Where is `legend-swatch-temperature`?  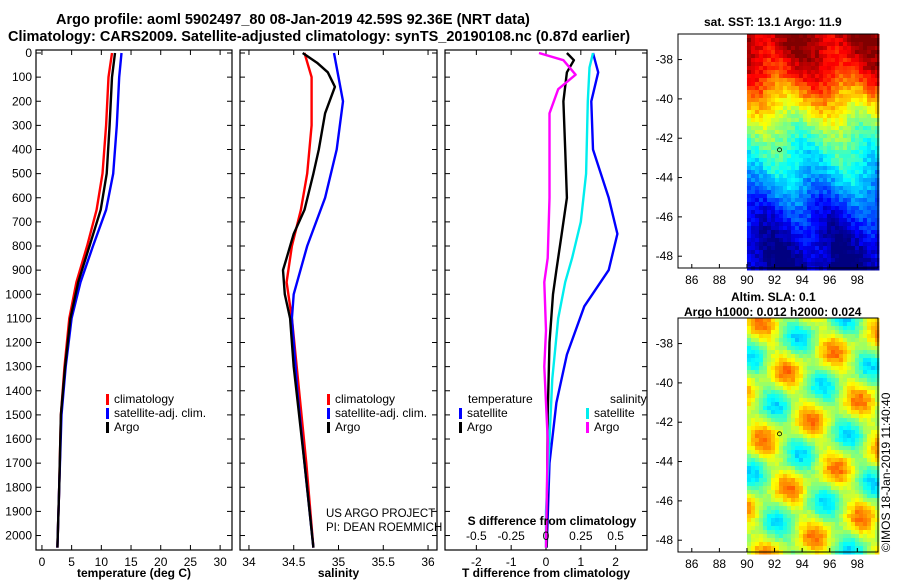 legend-swatch-temperature is located at coordinates (460, 427).